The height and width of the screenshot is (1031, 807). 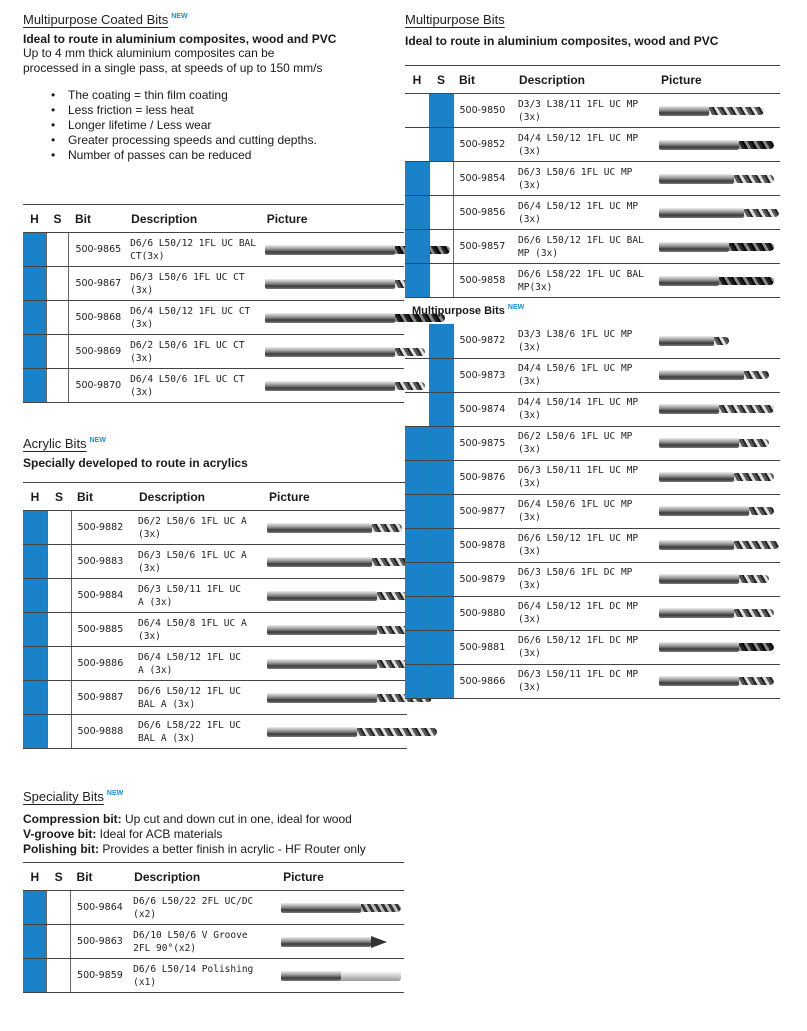 I want to click on desc-line-1: D6/6 L50/12 1FL DC MP, so click(x=578, y=640).